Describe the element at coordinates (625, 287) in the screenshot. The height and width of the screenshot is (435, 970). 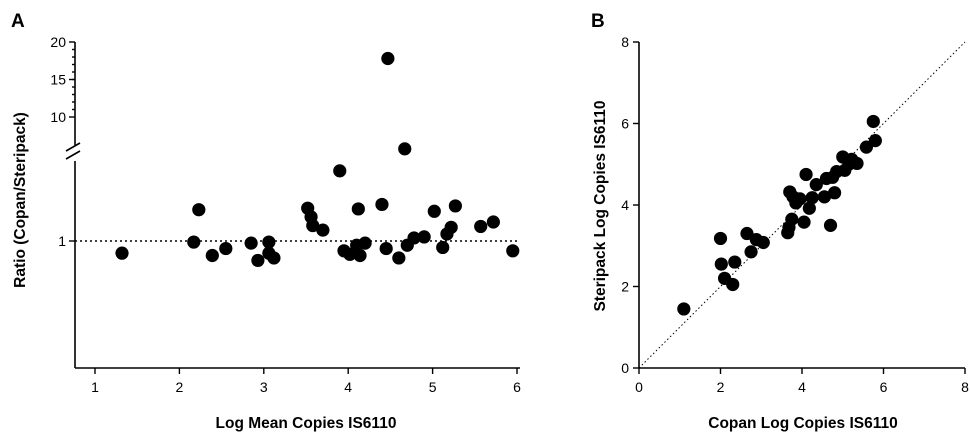
I see `panel-b-y-tick-label: 2` at that location.